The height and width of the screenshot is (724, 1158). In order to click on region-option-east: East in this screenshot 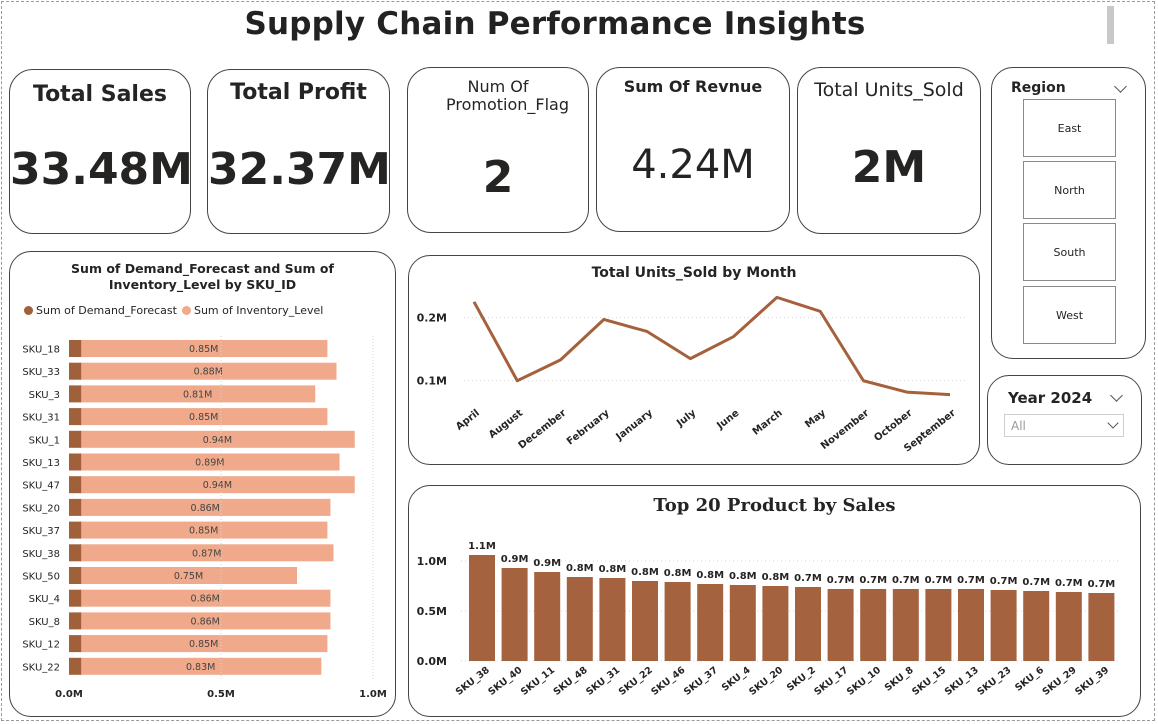, I will do `click(1069, 128)`.